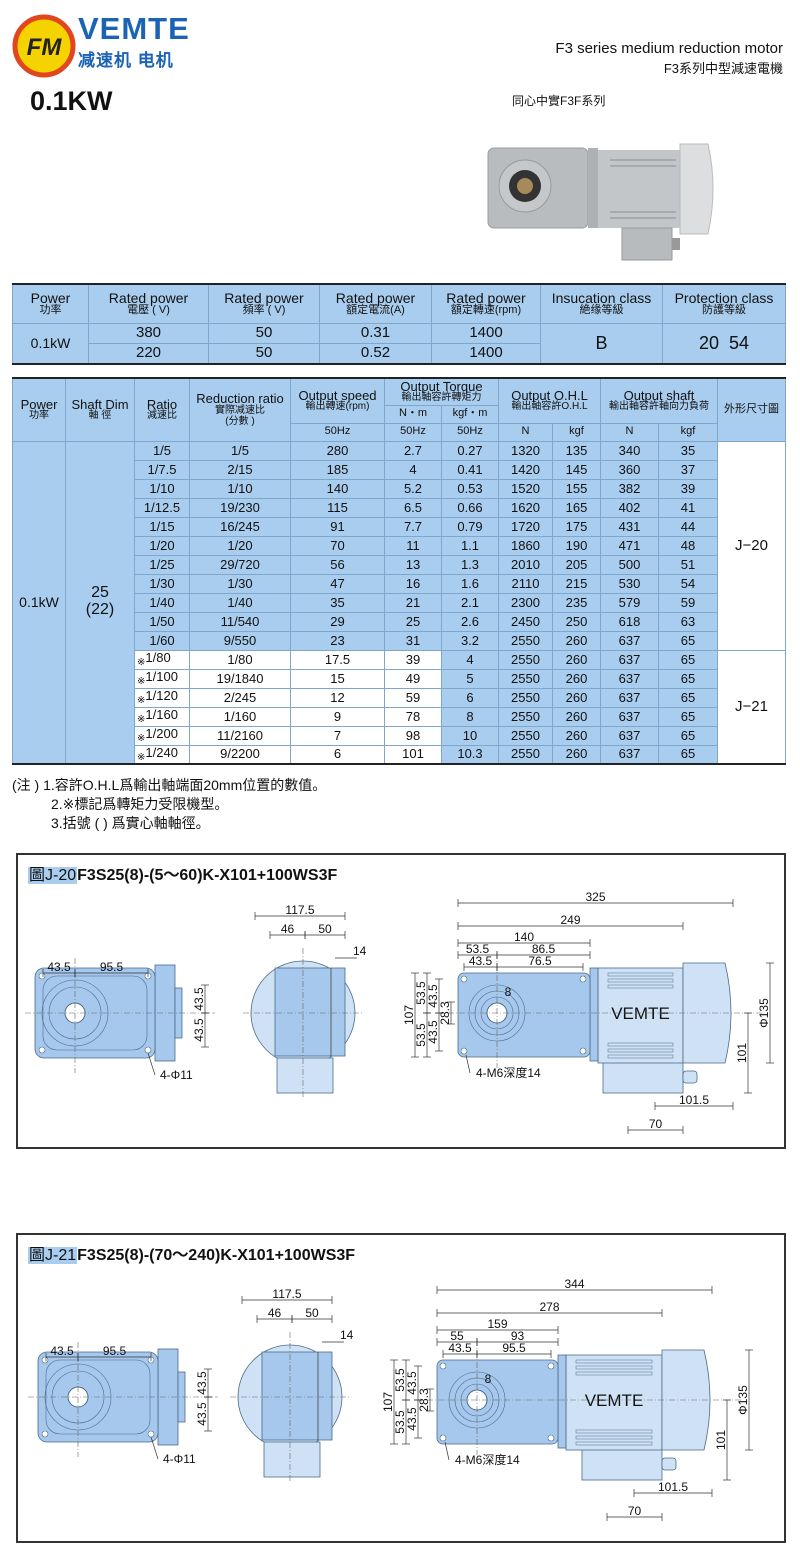 The height and width of the screenshot is (1558, 800). What do you see at coordinates (488, 1379) in the screenshot?
I see `key-width-label: 8` at bounding box center [488, 1379].